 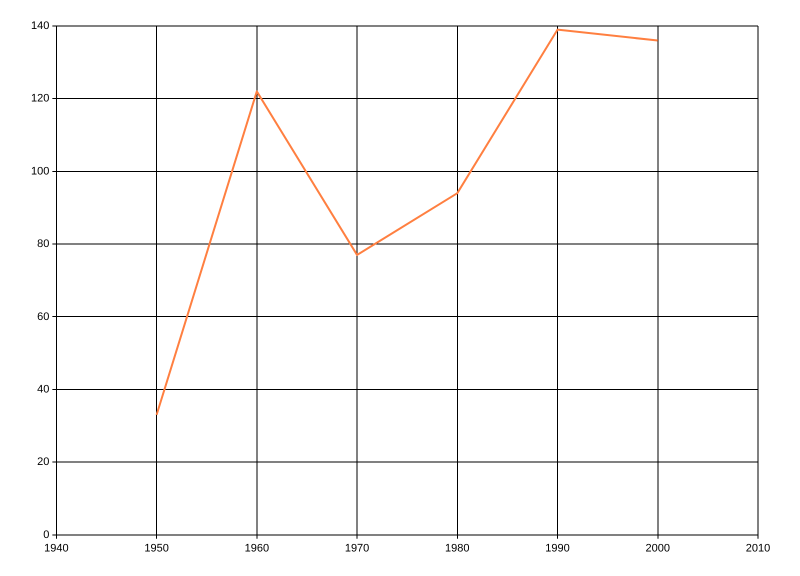 I want to click on x-tick-label: 2010, so click(x=758, y=548).